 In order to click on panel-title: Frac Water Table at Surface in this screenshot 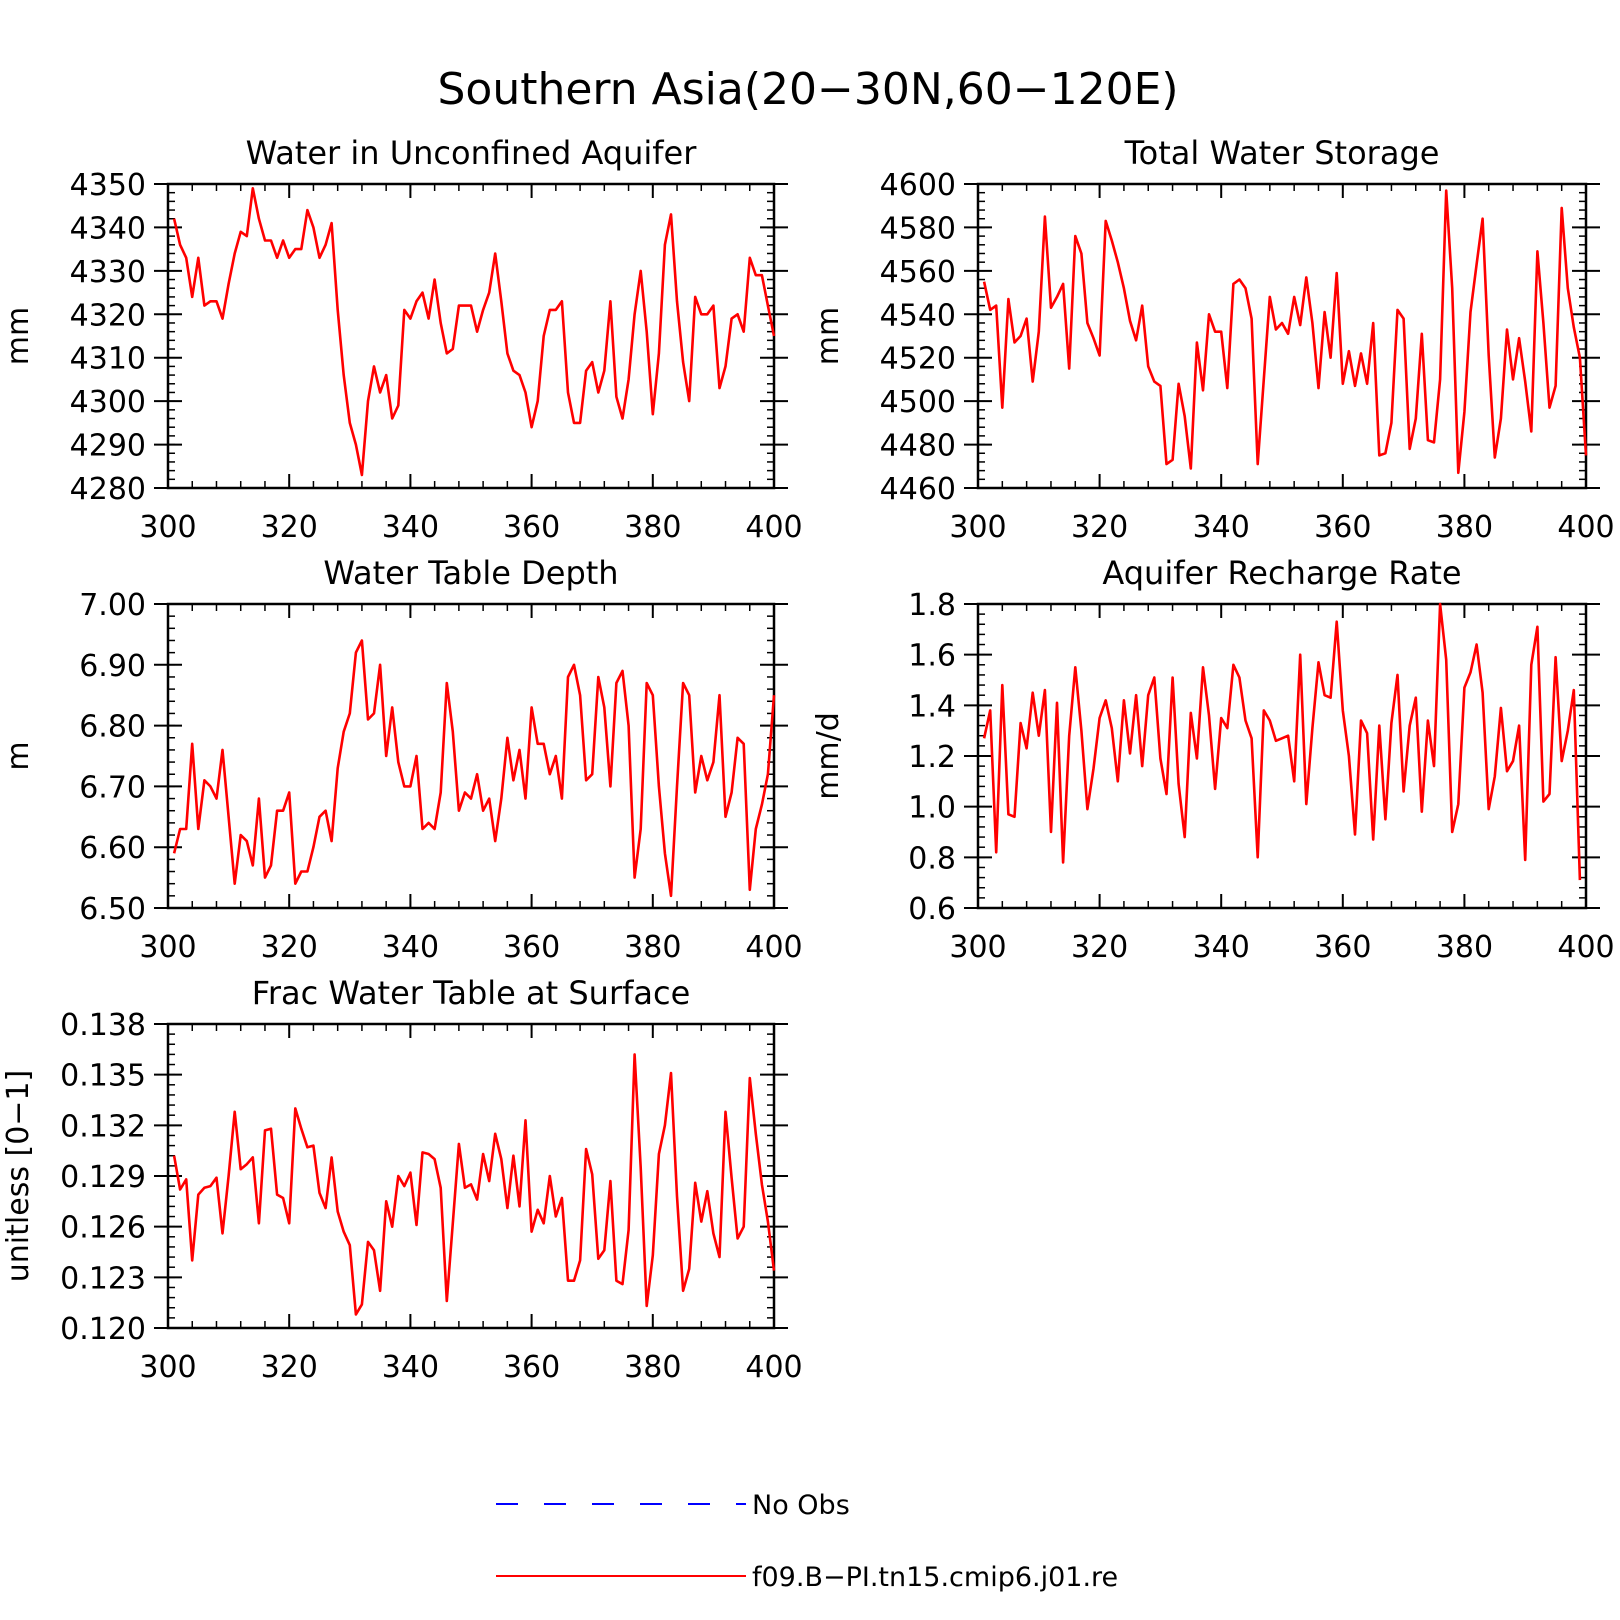, I will do `click(471, 993)`.